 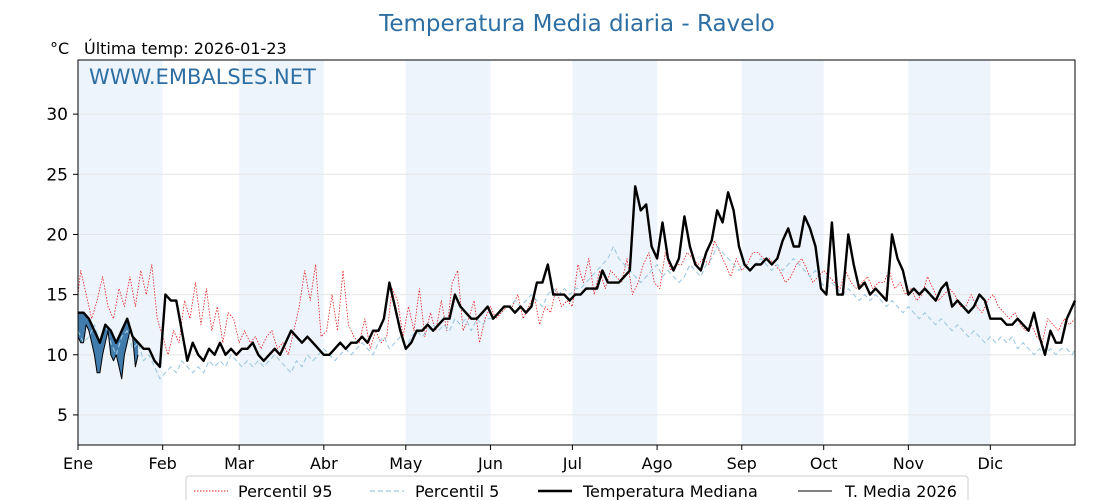 I want to click on month-band-Ene, so click(x=120, y=252).